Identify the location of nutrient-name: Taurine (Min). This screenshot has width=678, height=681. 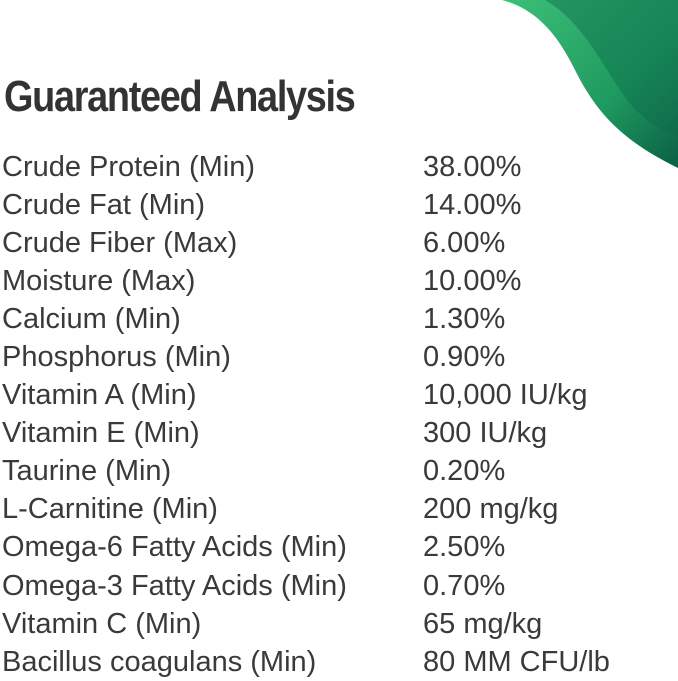
(87, 471).